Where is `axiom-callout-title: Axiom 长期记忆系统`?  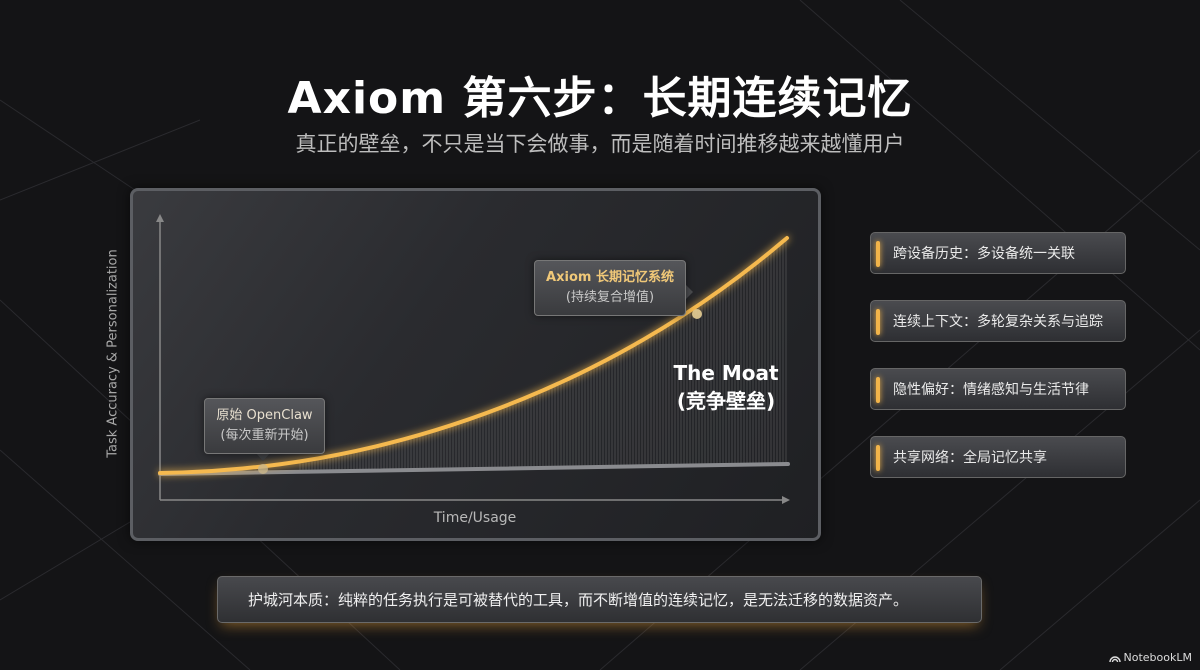
axiom-callout-title: Axiom 长期记忆系统 is located at coordinates (610, 277).